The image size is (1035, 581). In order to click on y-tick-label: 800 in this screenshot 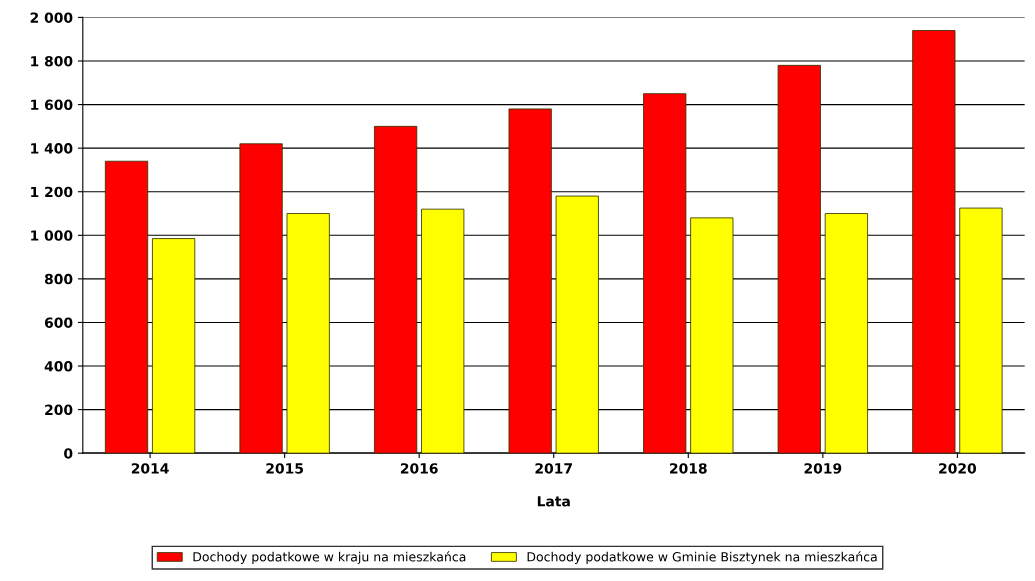, I will do `click(58, 279)`.